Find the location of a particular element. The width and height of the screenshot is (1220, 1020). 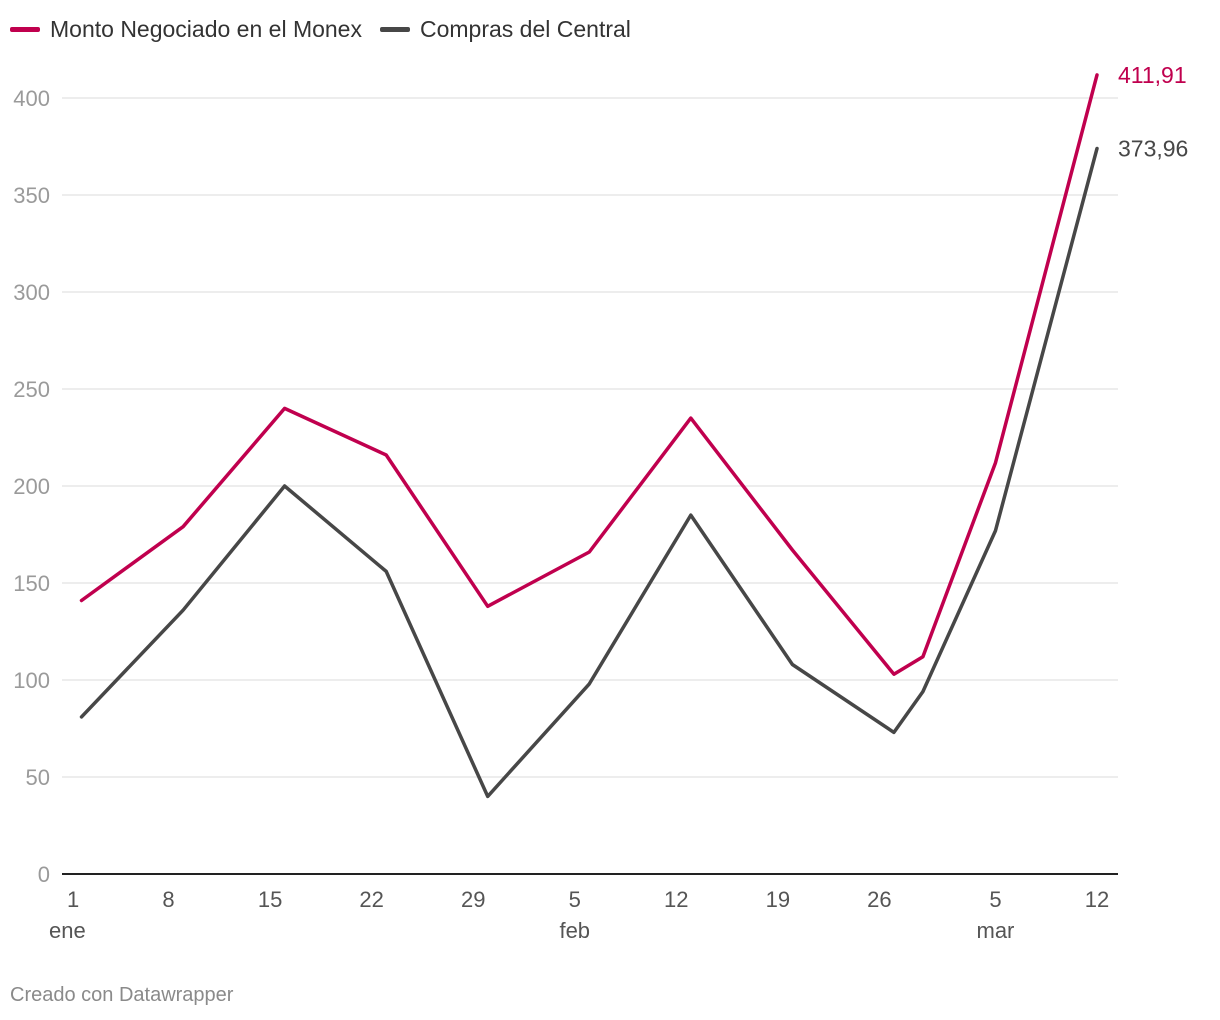

legend-item-compras-central: Compras del Central is located at coordinates (505, 29).